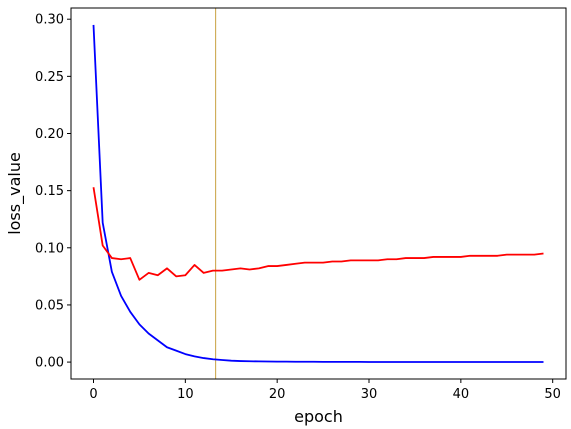 This screenshot has height=429, width=571. I want to click on y-axis-ticks: 0.00 0.05 0.10 0.15 0.20 0.25 0.30, so click(53, 192).